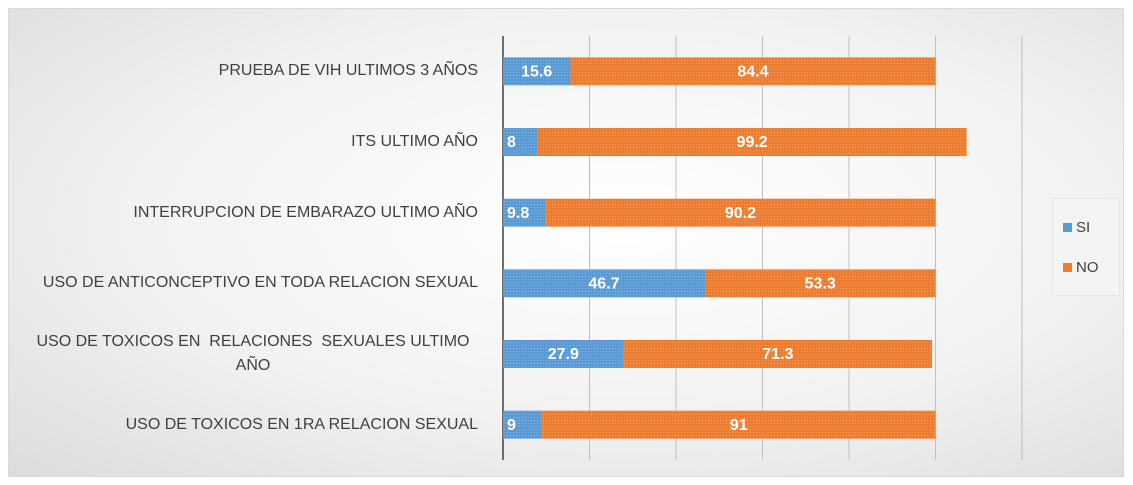  What do you see at coordinates (305, 212) in the screenshot?
I see `category-text: INTERRUPCION DE EMBARAZO ULTIMO AÑO` at bounding box center [305, 212].